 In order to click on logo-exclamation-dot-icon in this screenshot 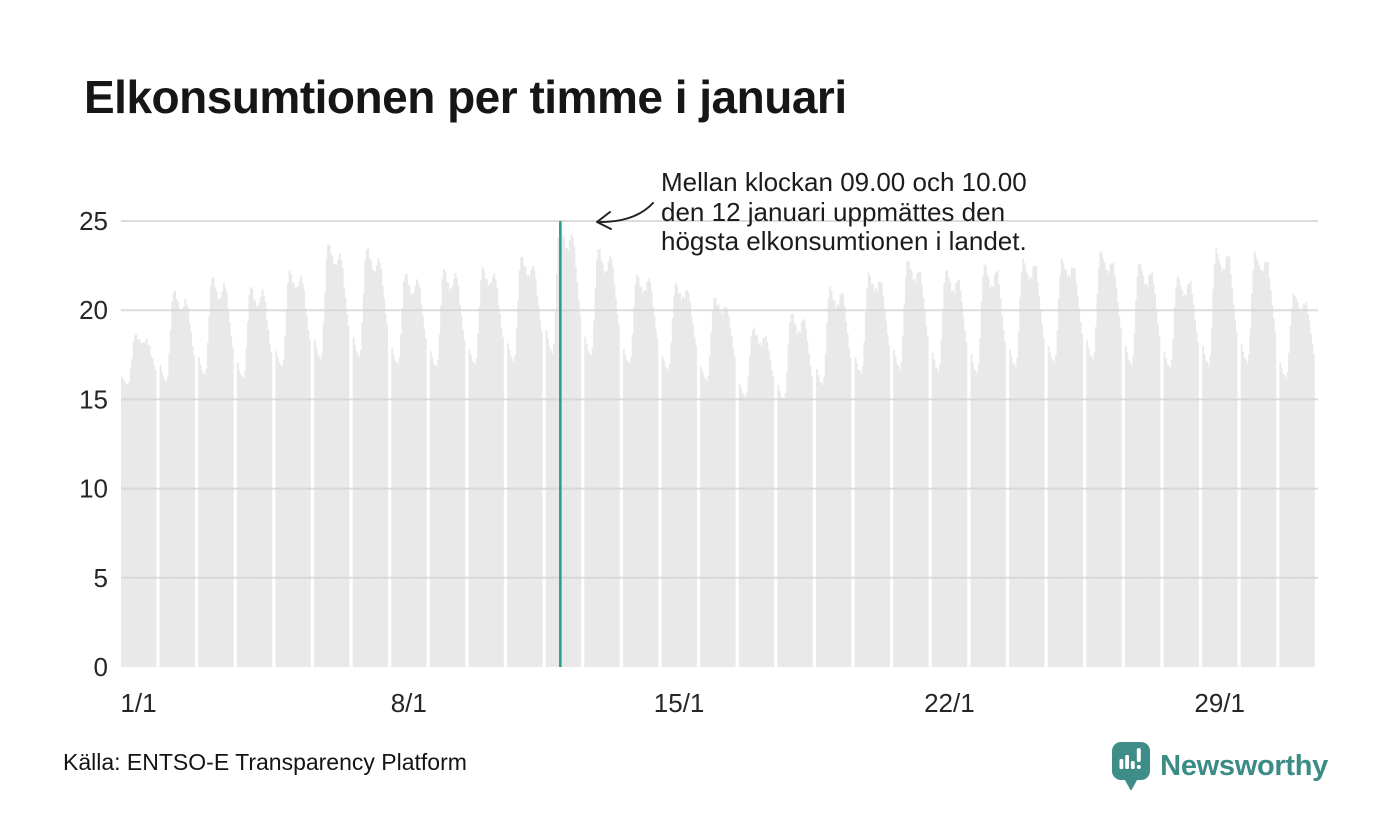, I will do `click(1138, 767)`.